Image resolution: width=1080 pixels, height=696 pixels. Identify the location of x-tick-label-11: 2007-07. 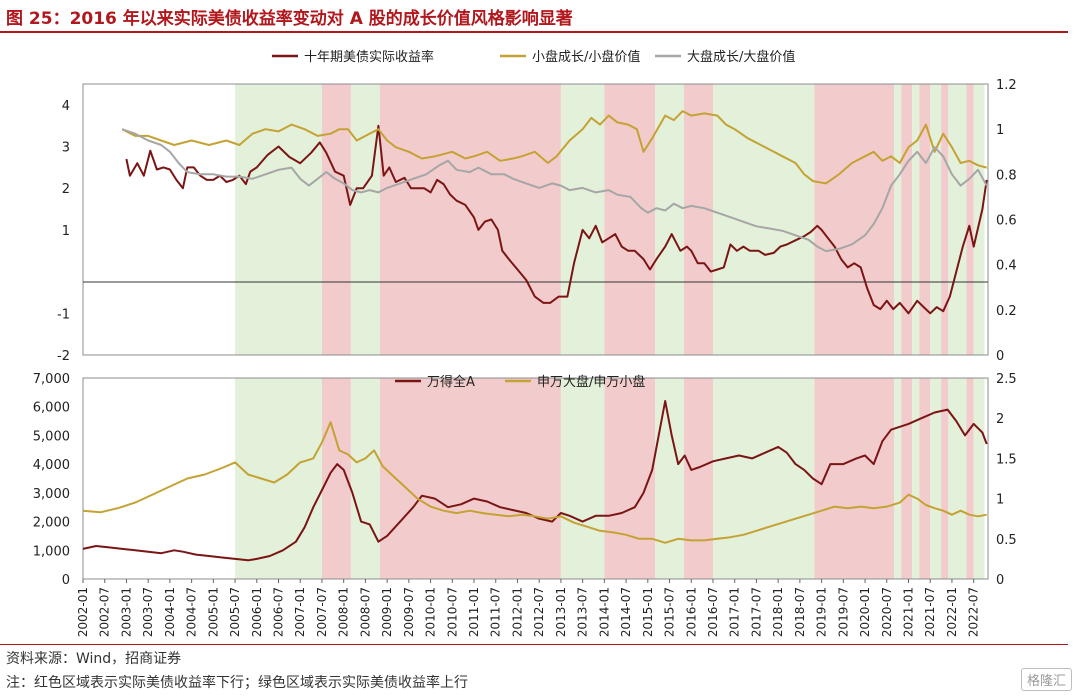
(322, 612).